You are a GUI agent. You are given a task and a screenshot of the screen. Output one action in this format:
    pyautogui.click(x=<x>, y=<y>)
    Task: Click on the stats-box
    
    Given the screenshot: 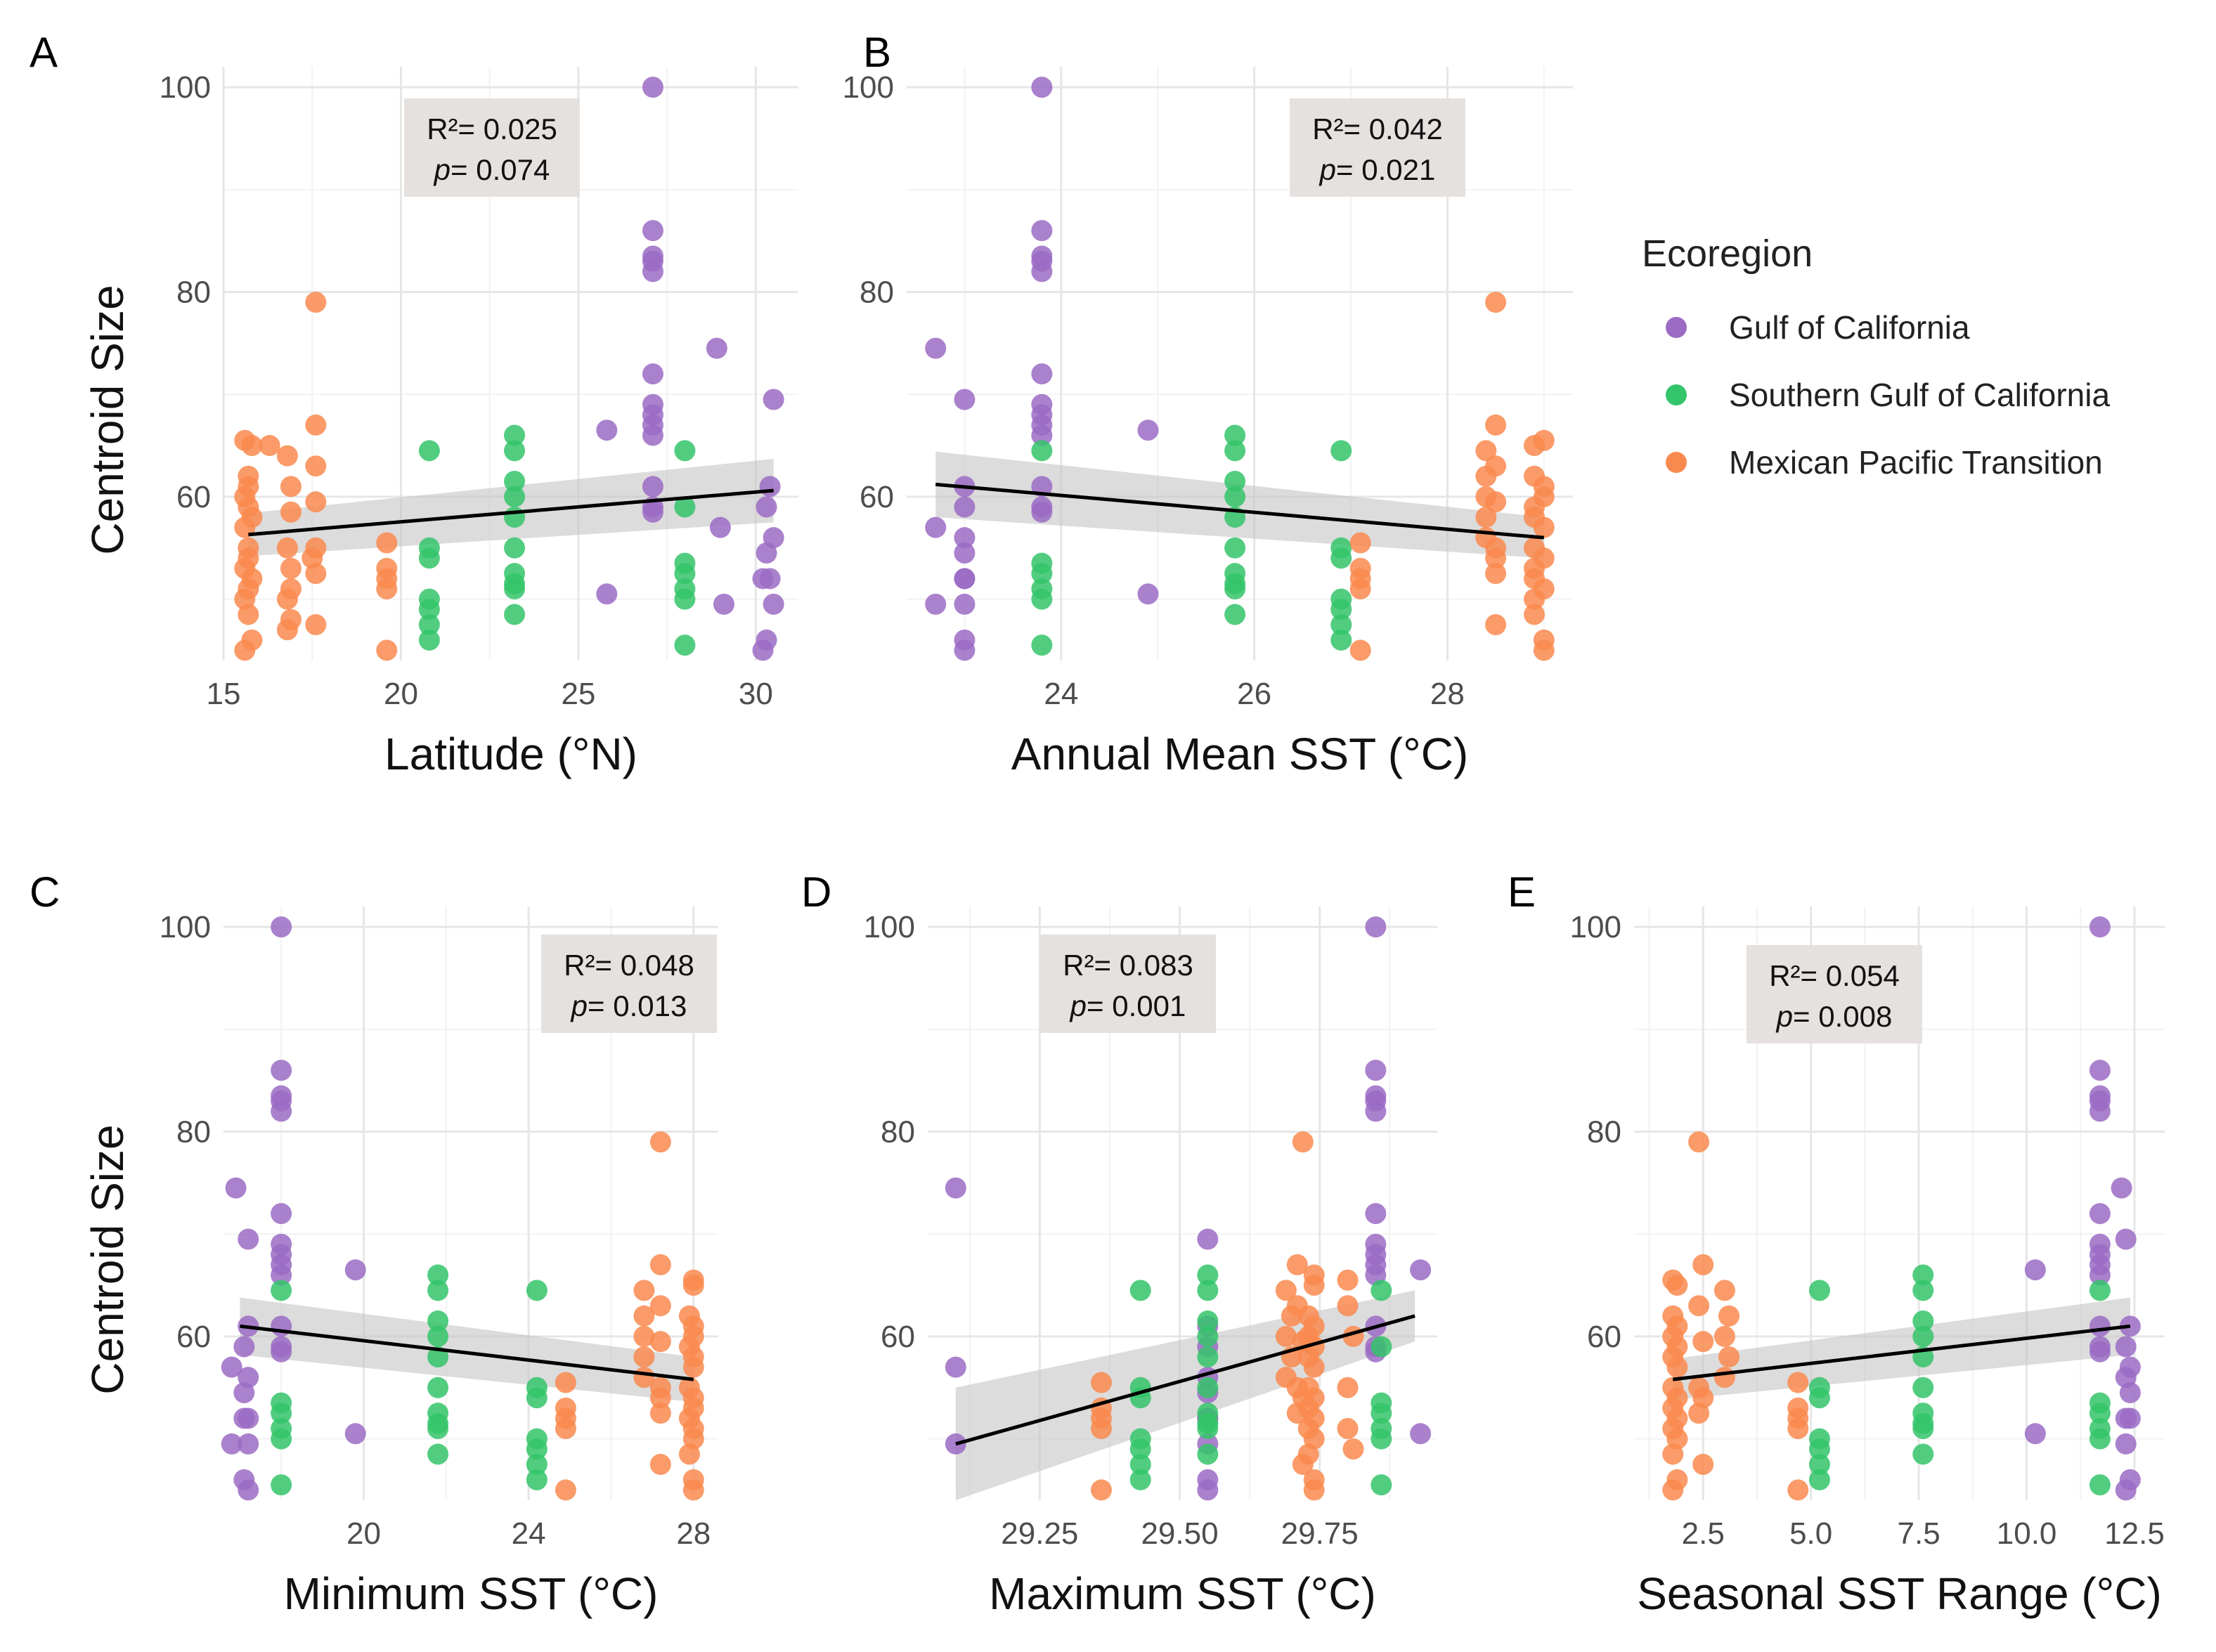 What is the action you would take?
    pyautogui.click(x=1377, y=147)
    